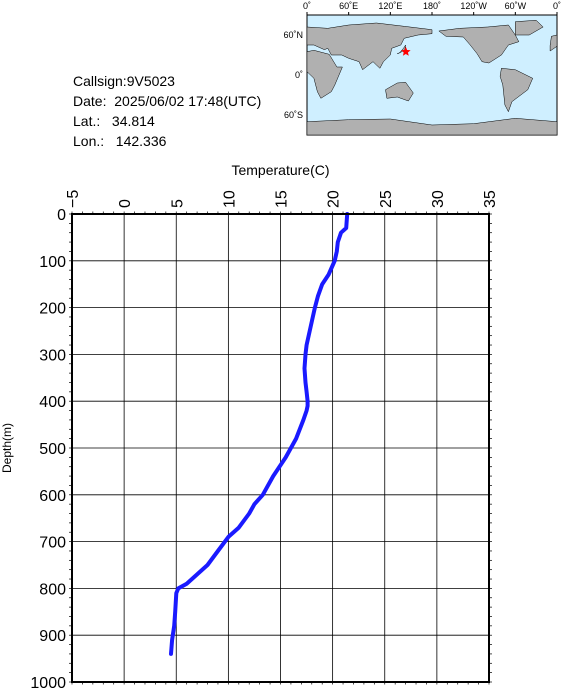 The image size is (564, 690). I want to click on x-axis-label: Temperature(C), so click(280, 170).